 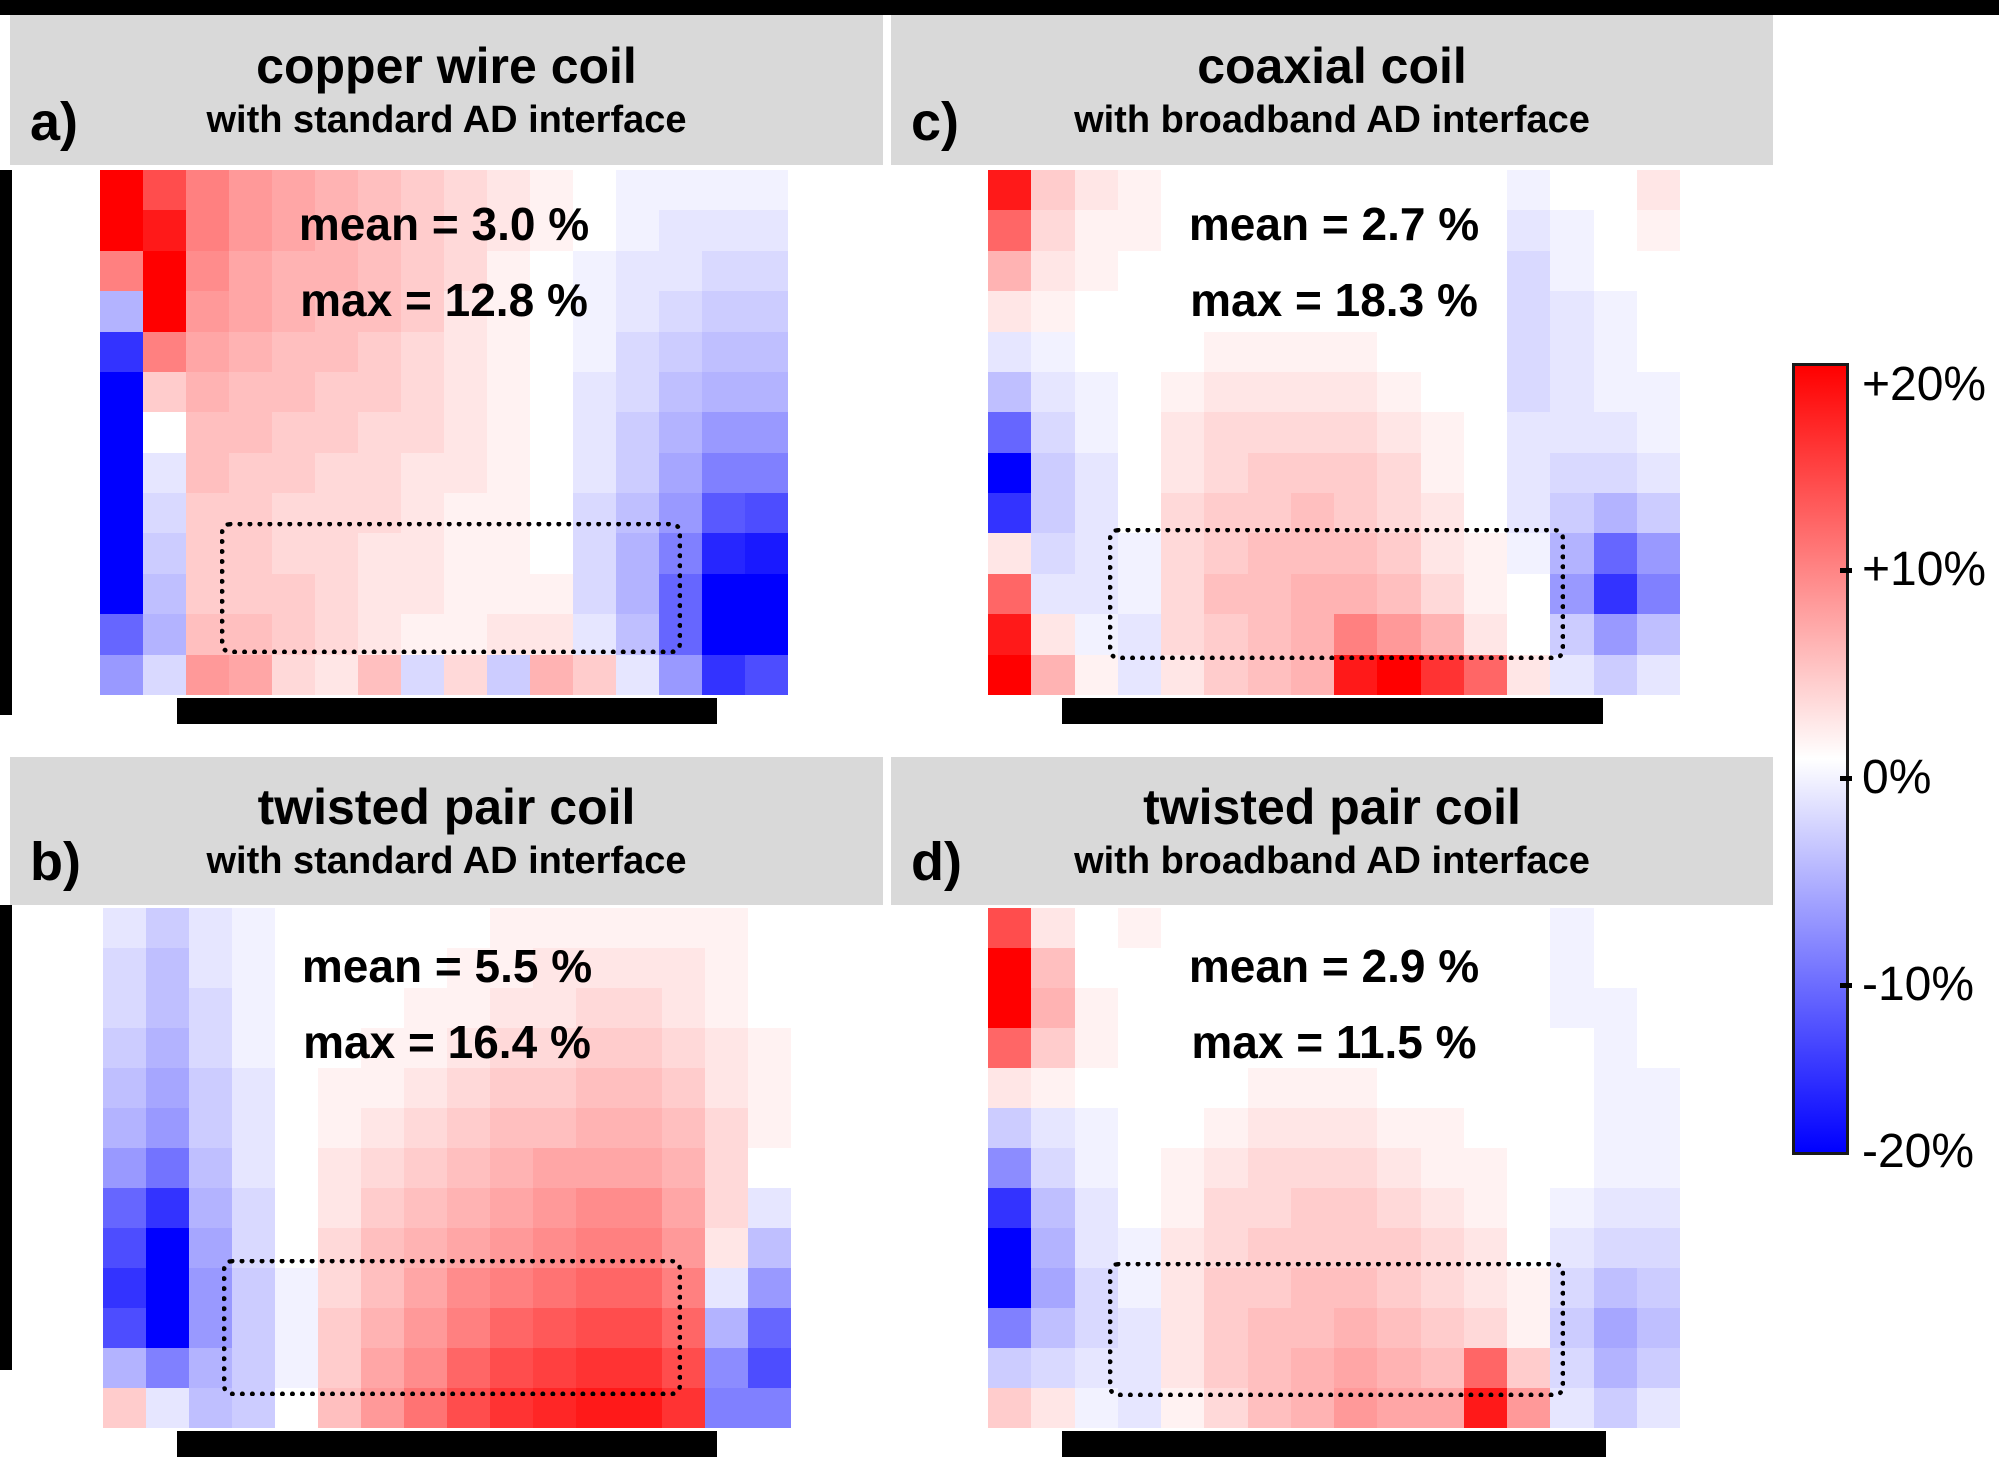 What do you see at coordinates (446, 120) in the screenshot?
I see `panel-a-subtitle: with standard AD interface` at bounding box center [446, 120].